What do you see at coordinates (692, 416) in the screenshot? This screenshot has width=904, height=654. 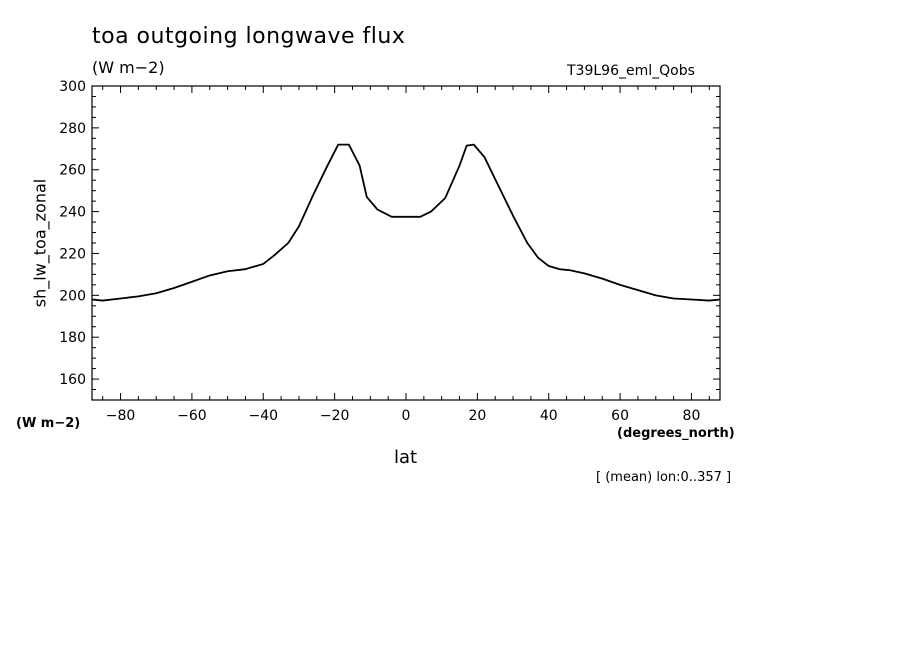 I see `x-tick-label: 80` at bounding box center [692, 416].